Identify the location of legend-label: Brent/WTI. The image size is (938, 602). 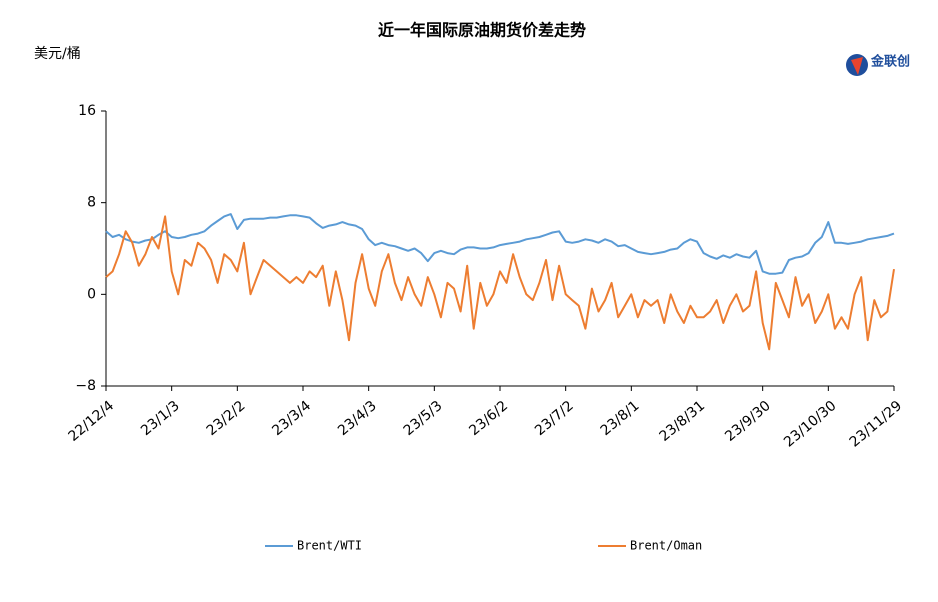
(329, 546).